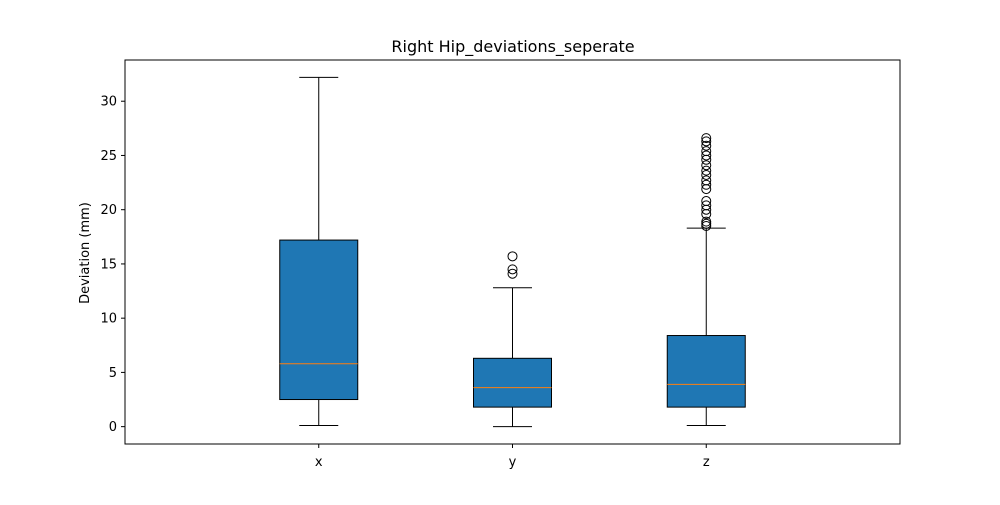 The width and height of the screenshot is (1000, 505). I want to click on y-tick-label: 10, so click(108, 319).